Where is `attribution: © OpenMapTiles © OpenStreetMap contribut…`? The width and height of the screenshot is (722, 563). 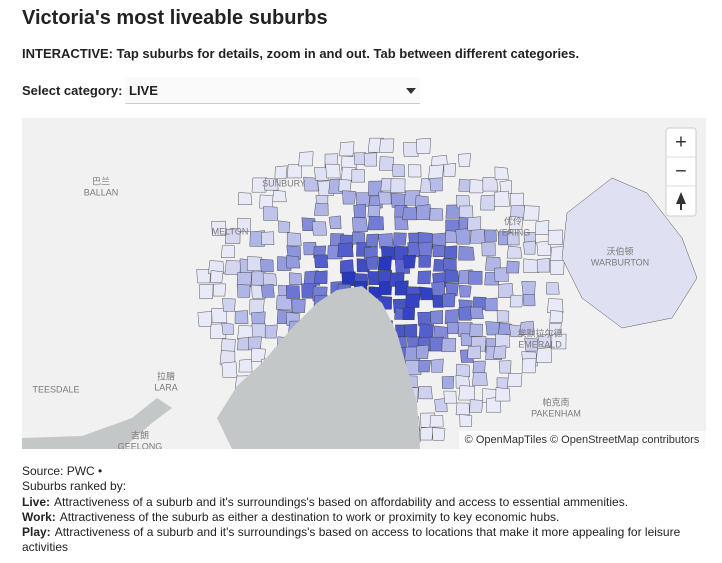
attribution: © OpenMapTiles © OpenStreetMap contribut… is located at coordinates (582, 440).